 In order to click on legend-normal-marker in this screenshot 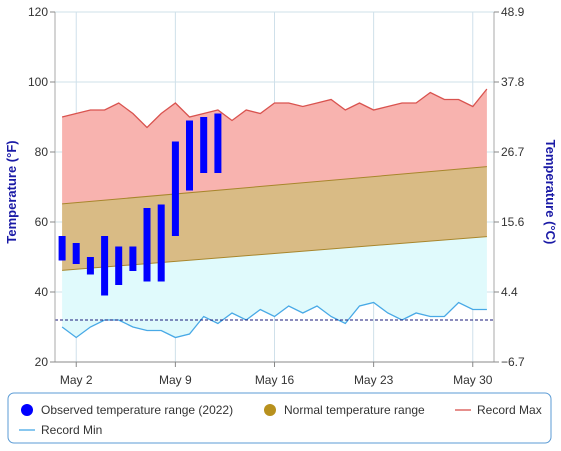, I will do `click(270, 410)`.